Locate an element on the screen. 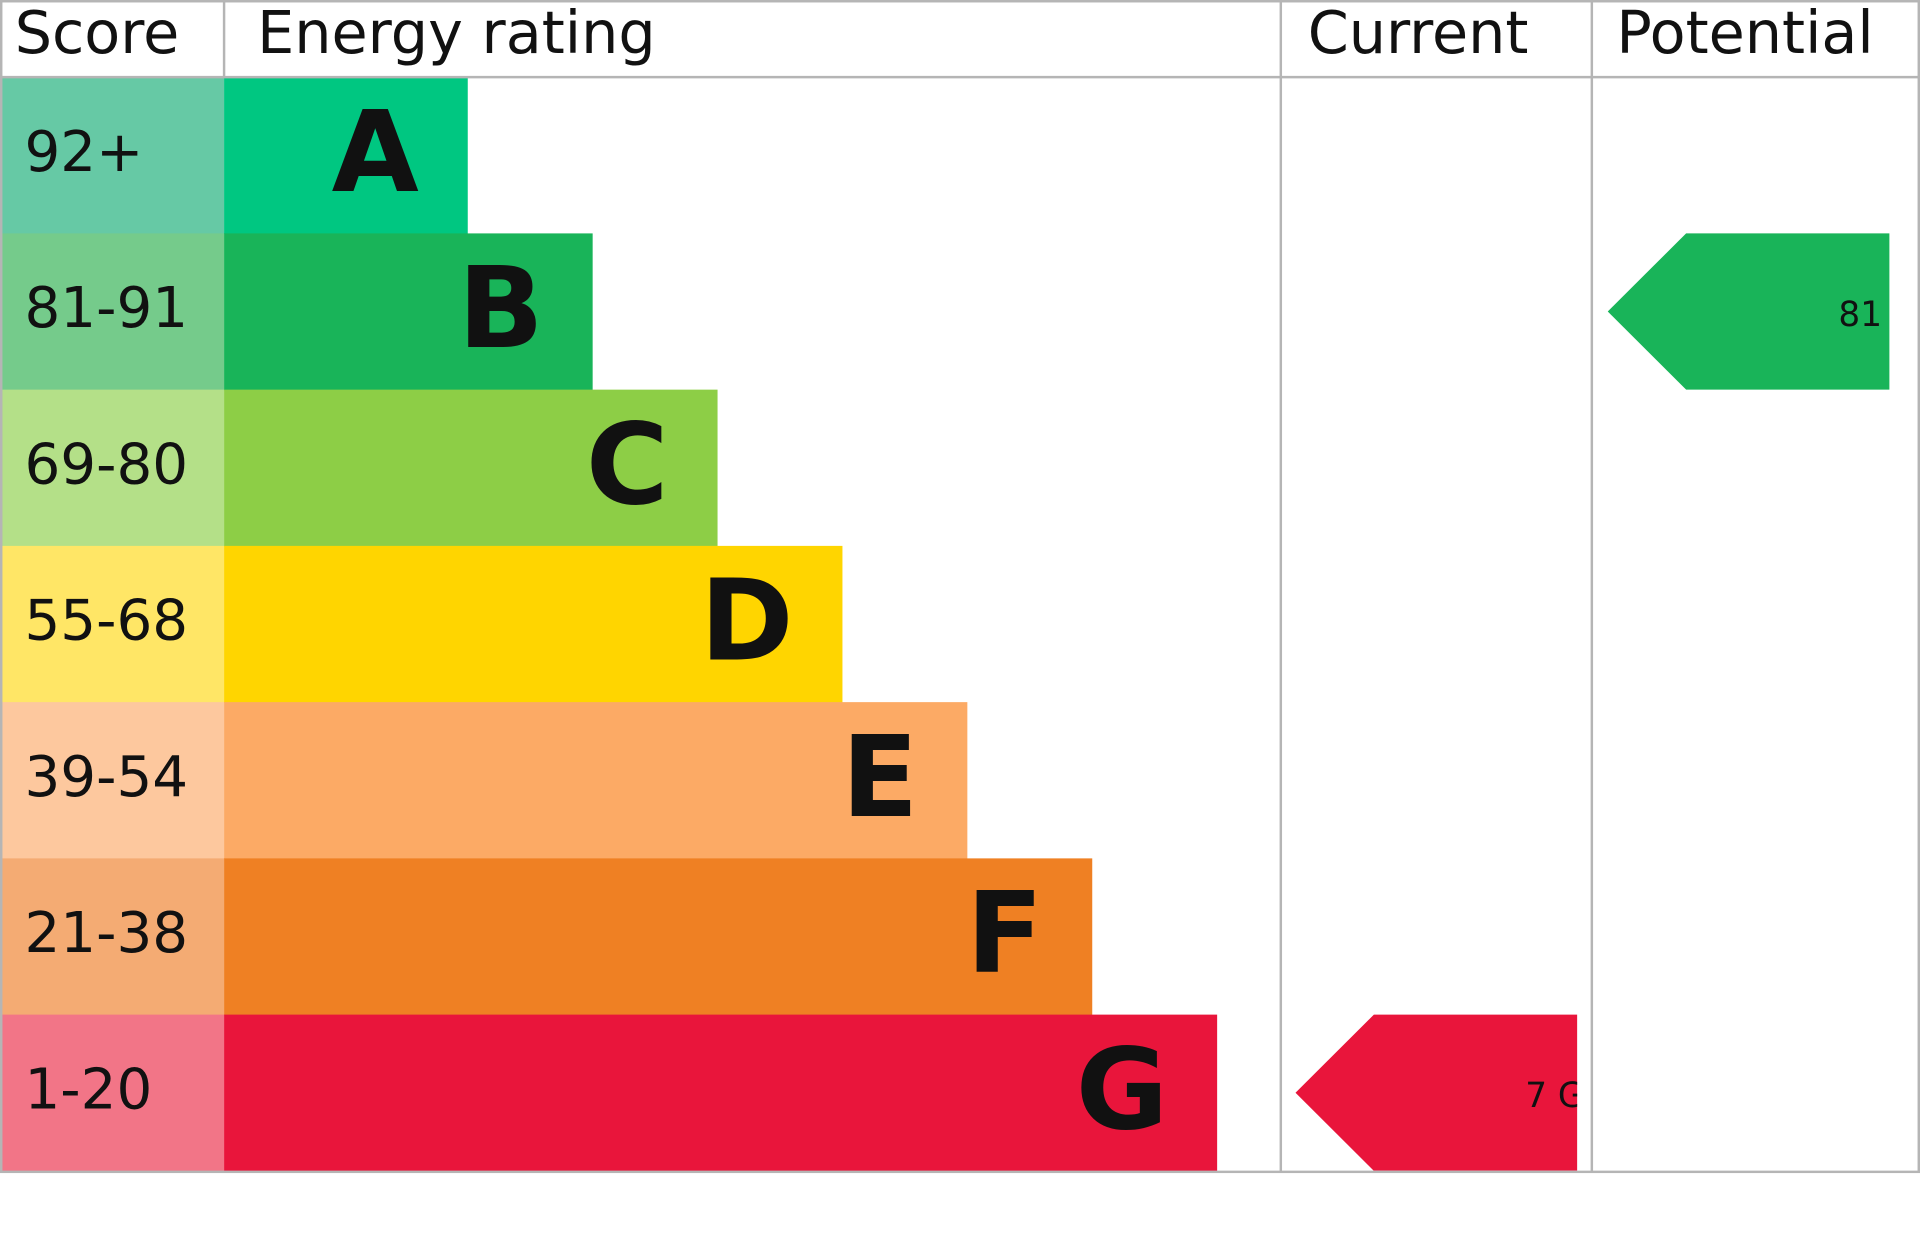  current-arrow-label: 7 G is located at coordinates (1554, 1096).